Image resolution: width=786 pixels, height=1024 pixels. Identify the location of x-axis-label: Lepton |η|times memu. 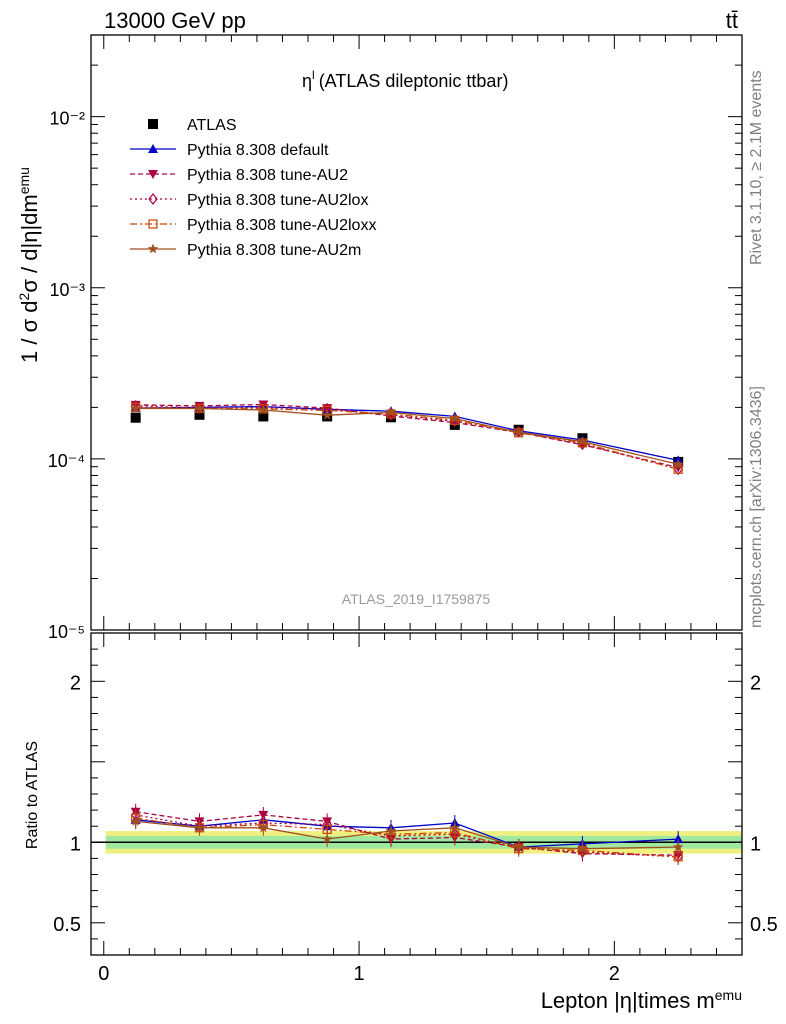
(641, 1000).